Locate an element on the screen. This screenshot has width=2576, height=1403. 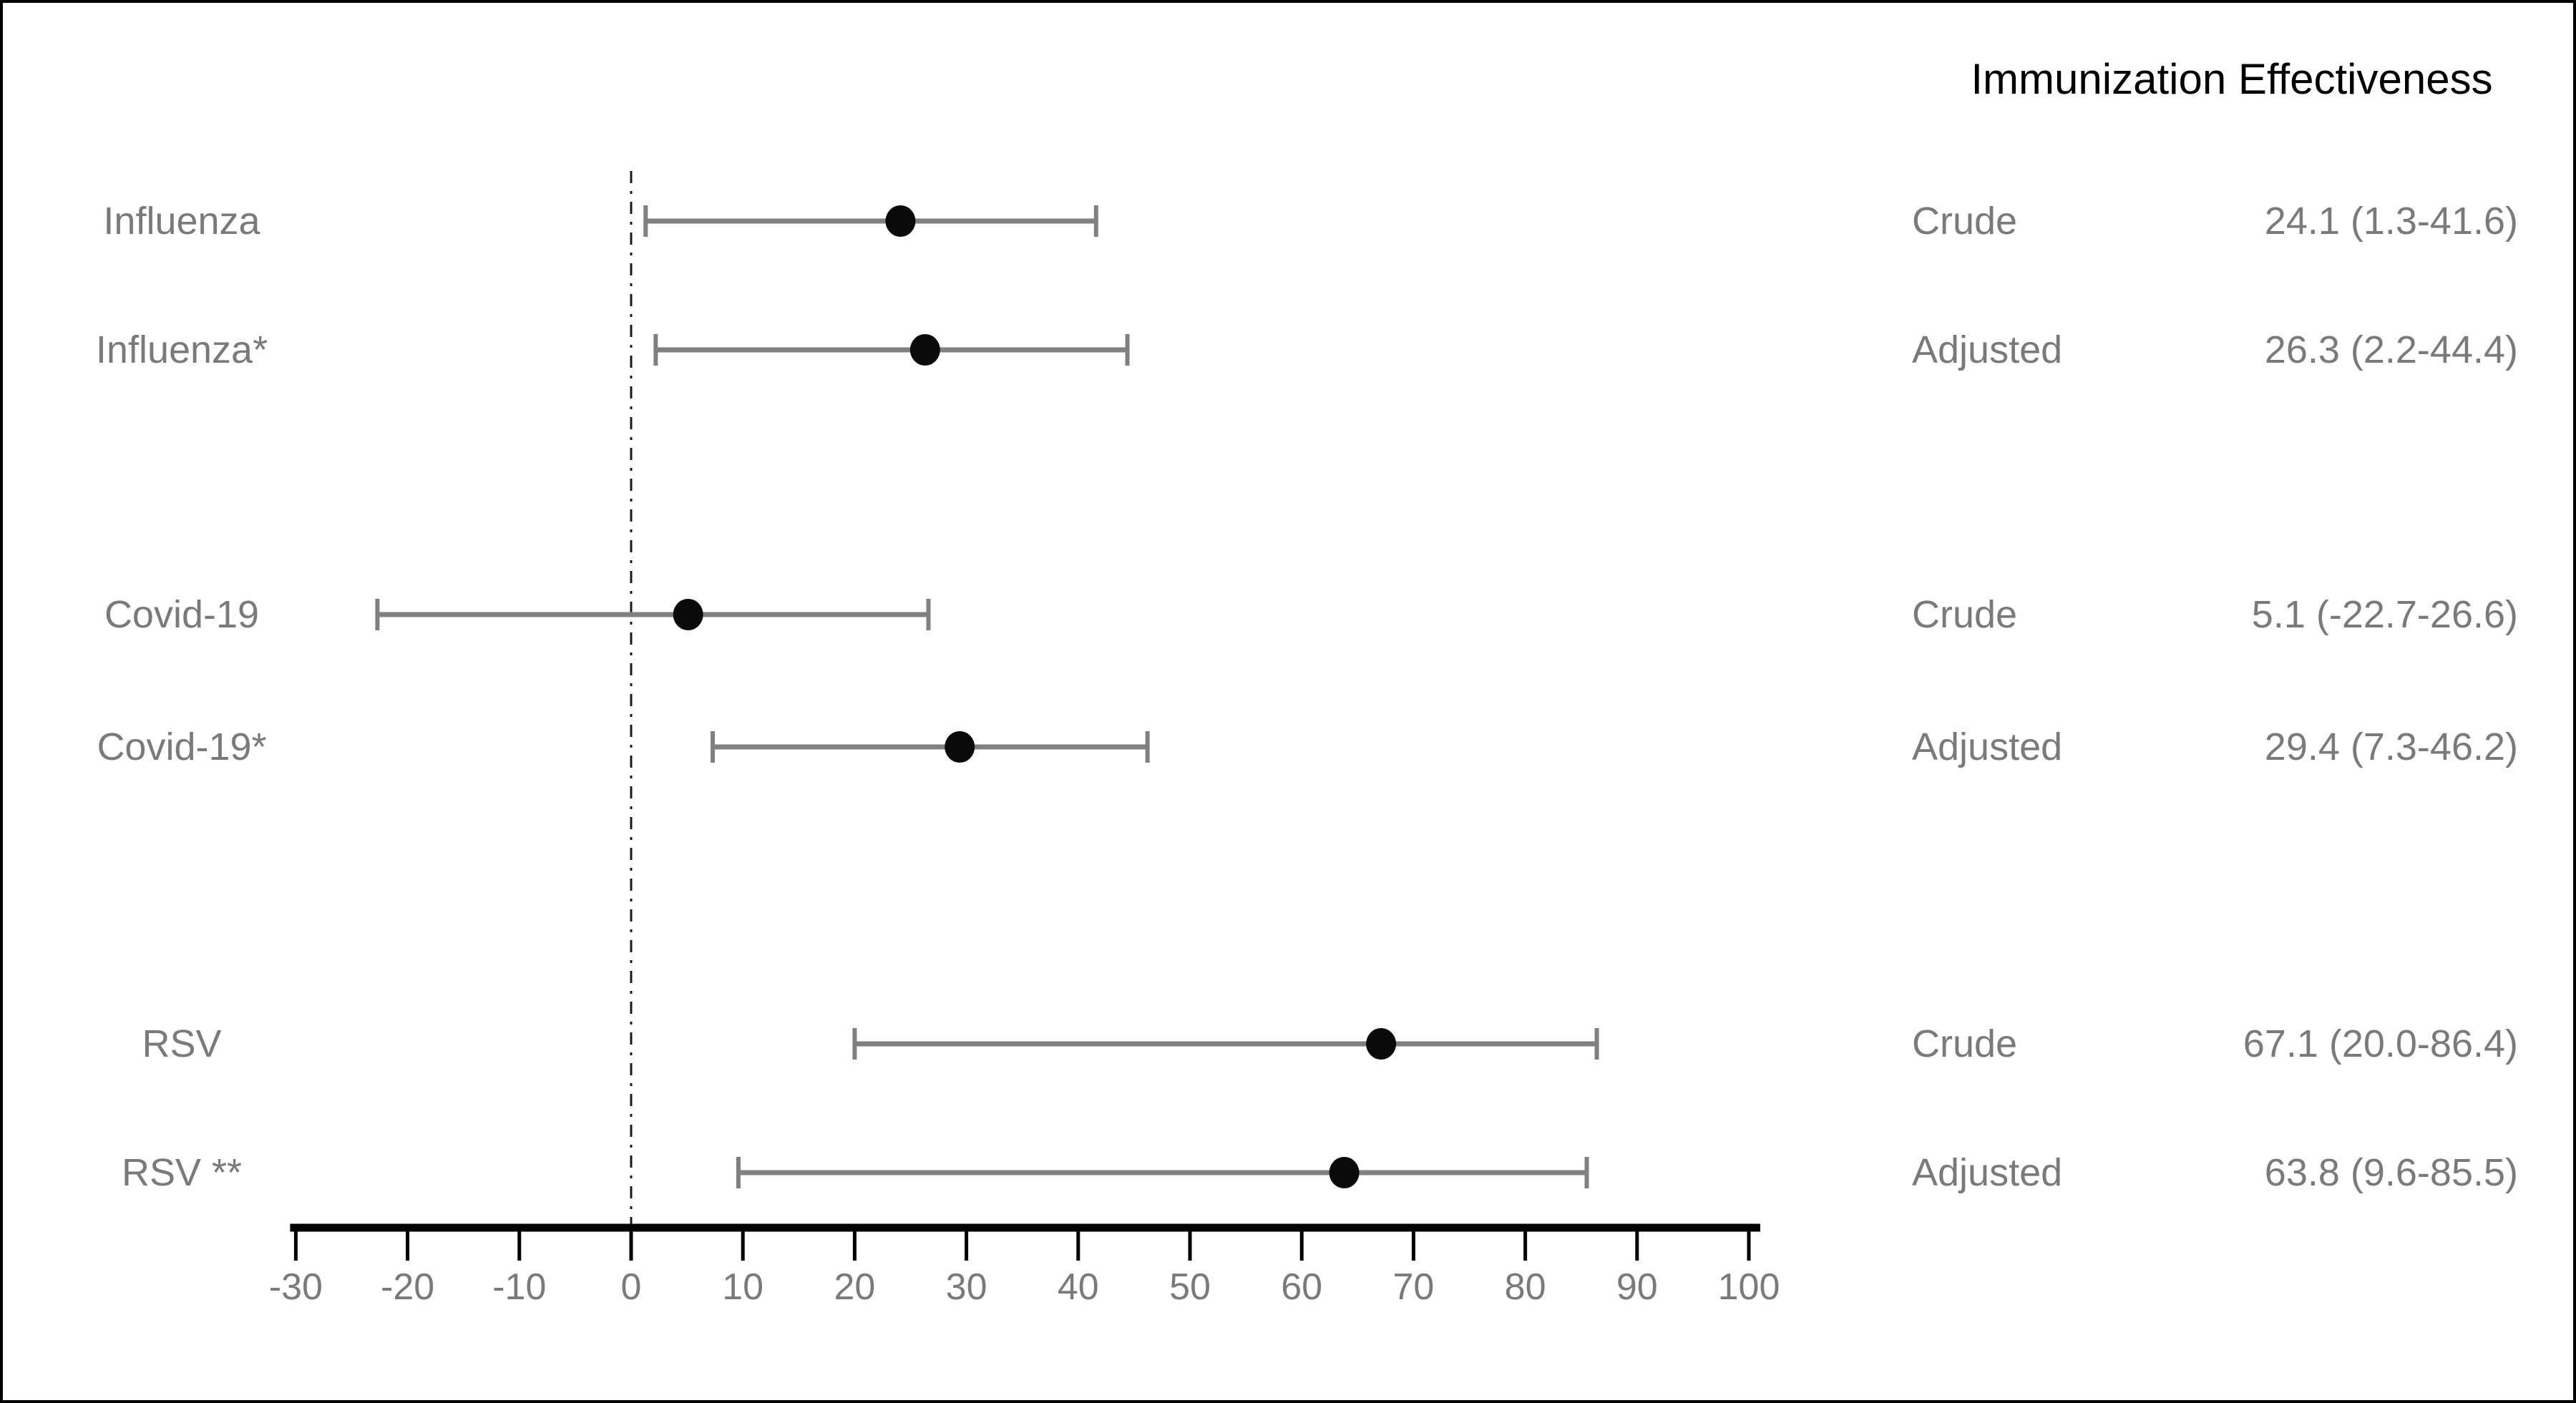
x-tick-label: 30 is located at coordinates (966, 1287).